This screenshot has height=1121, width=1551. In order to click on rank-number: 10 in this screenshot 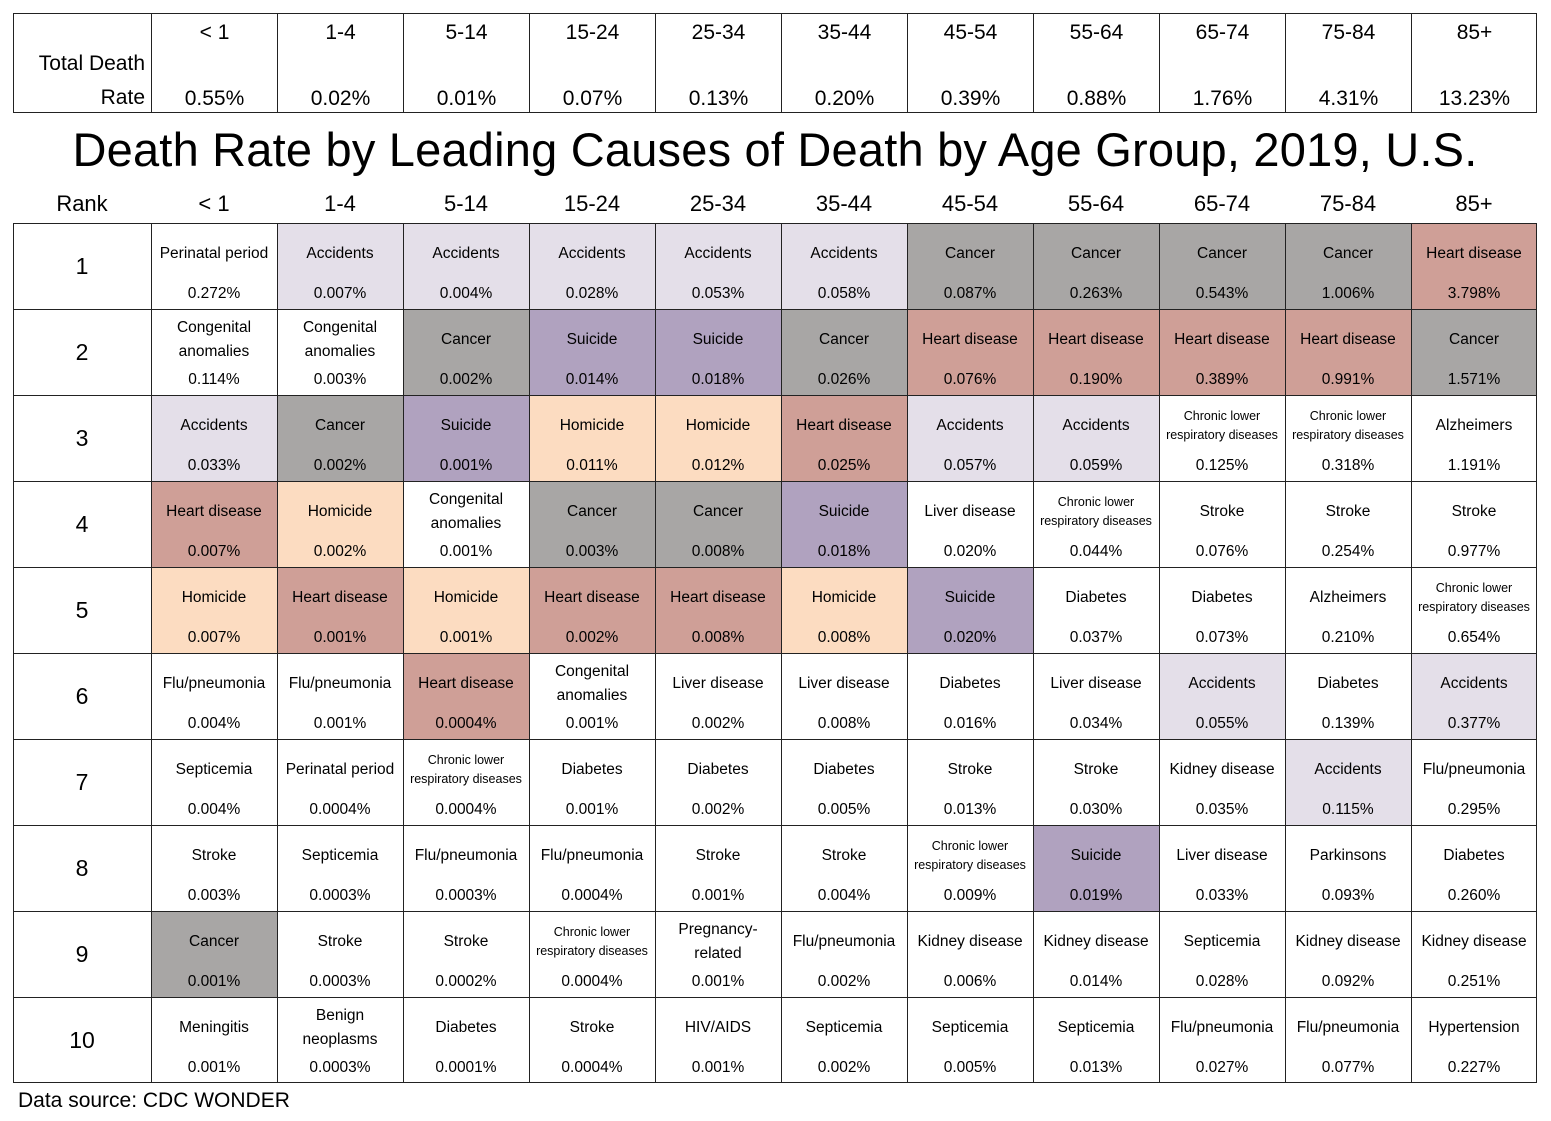, I will do `click(82, 1040)`.